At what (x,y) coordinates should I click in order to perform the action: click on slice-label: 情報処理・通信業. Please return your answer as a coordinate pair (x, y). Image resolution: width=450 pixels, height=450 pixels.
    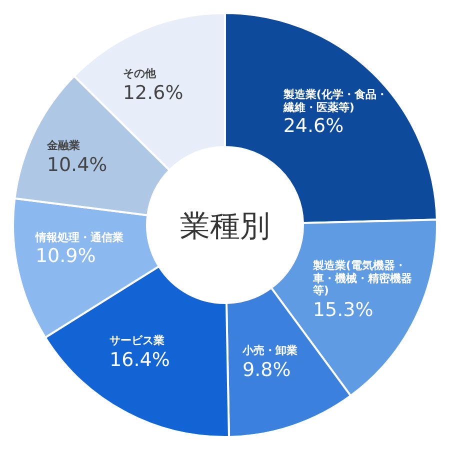
    Looking at the image, I should click on (79, 237).